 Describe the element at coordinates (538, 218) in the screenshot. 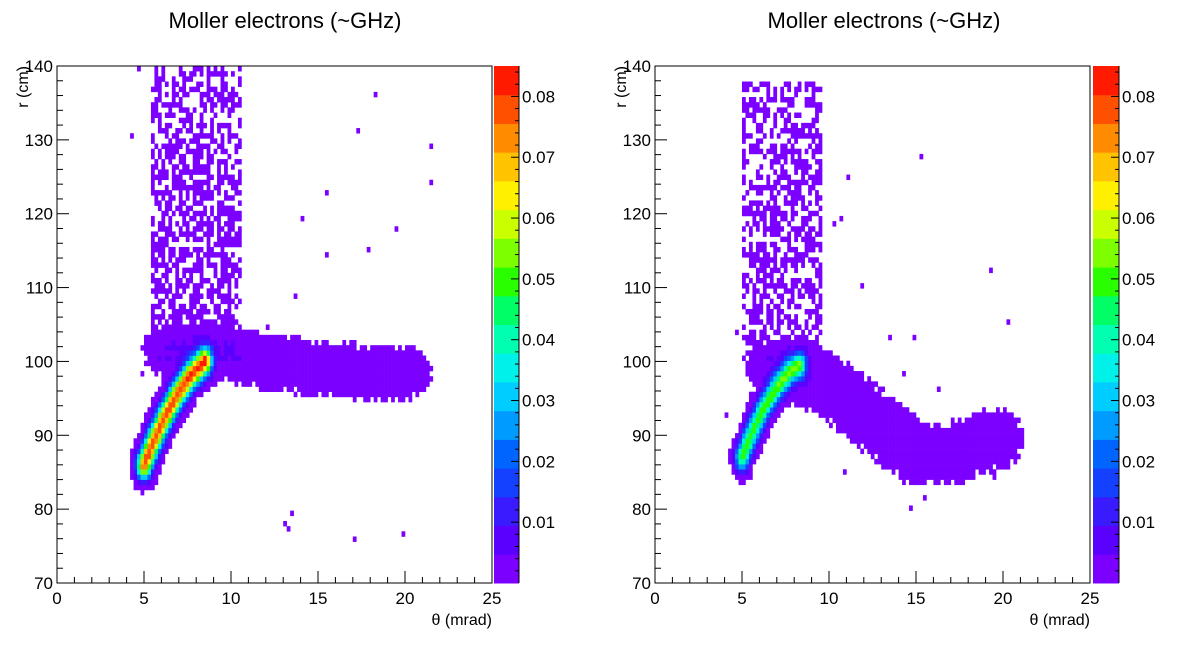

I see `colorbar-tick-label: 0.06` at that location.